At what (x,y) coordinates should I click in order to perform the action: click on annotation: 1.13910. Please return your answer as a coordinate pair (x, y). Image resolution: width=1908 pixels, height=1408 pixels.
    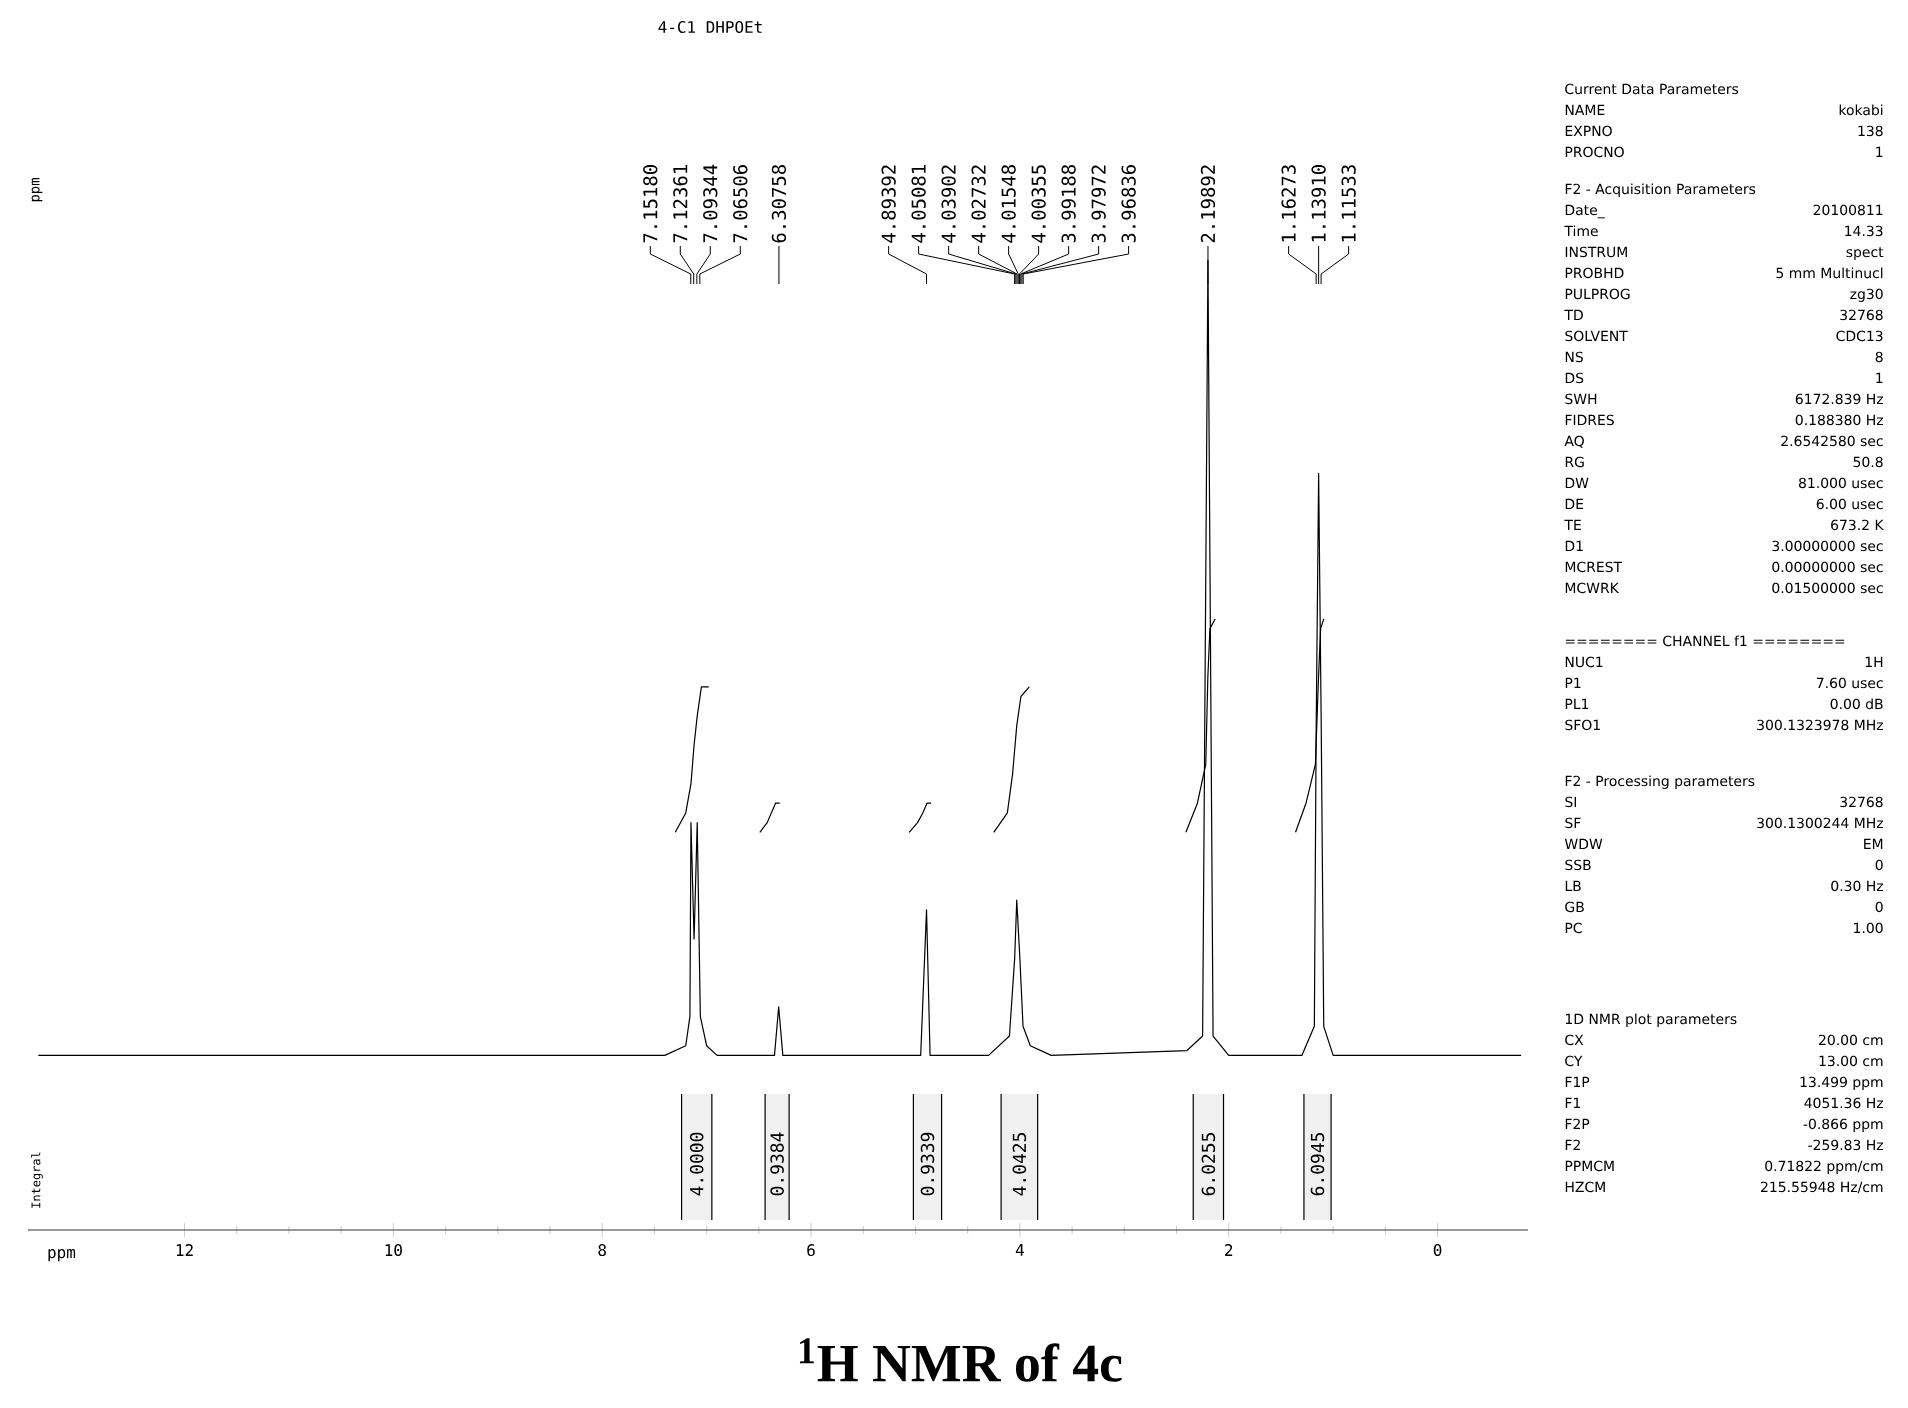
    Looking at the image, I should click on (1318, 203).